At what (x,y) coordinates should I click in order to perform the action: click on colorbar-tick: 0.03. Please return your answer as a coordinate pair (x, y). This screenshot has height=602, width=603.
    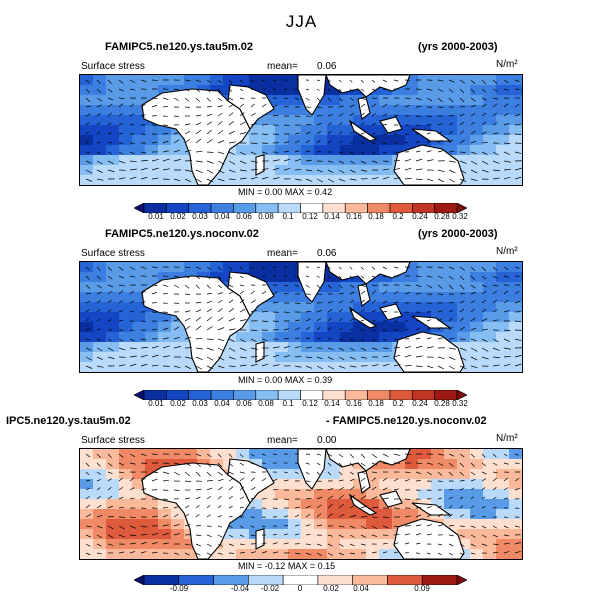
    Looking at the image, I should click on (200, 403).